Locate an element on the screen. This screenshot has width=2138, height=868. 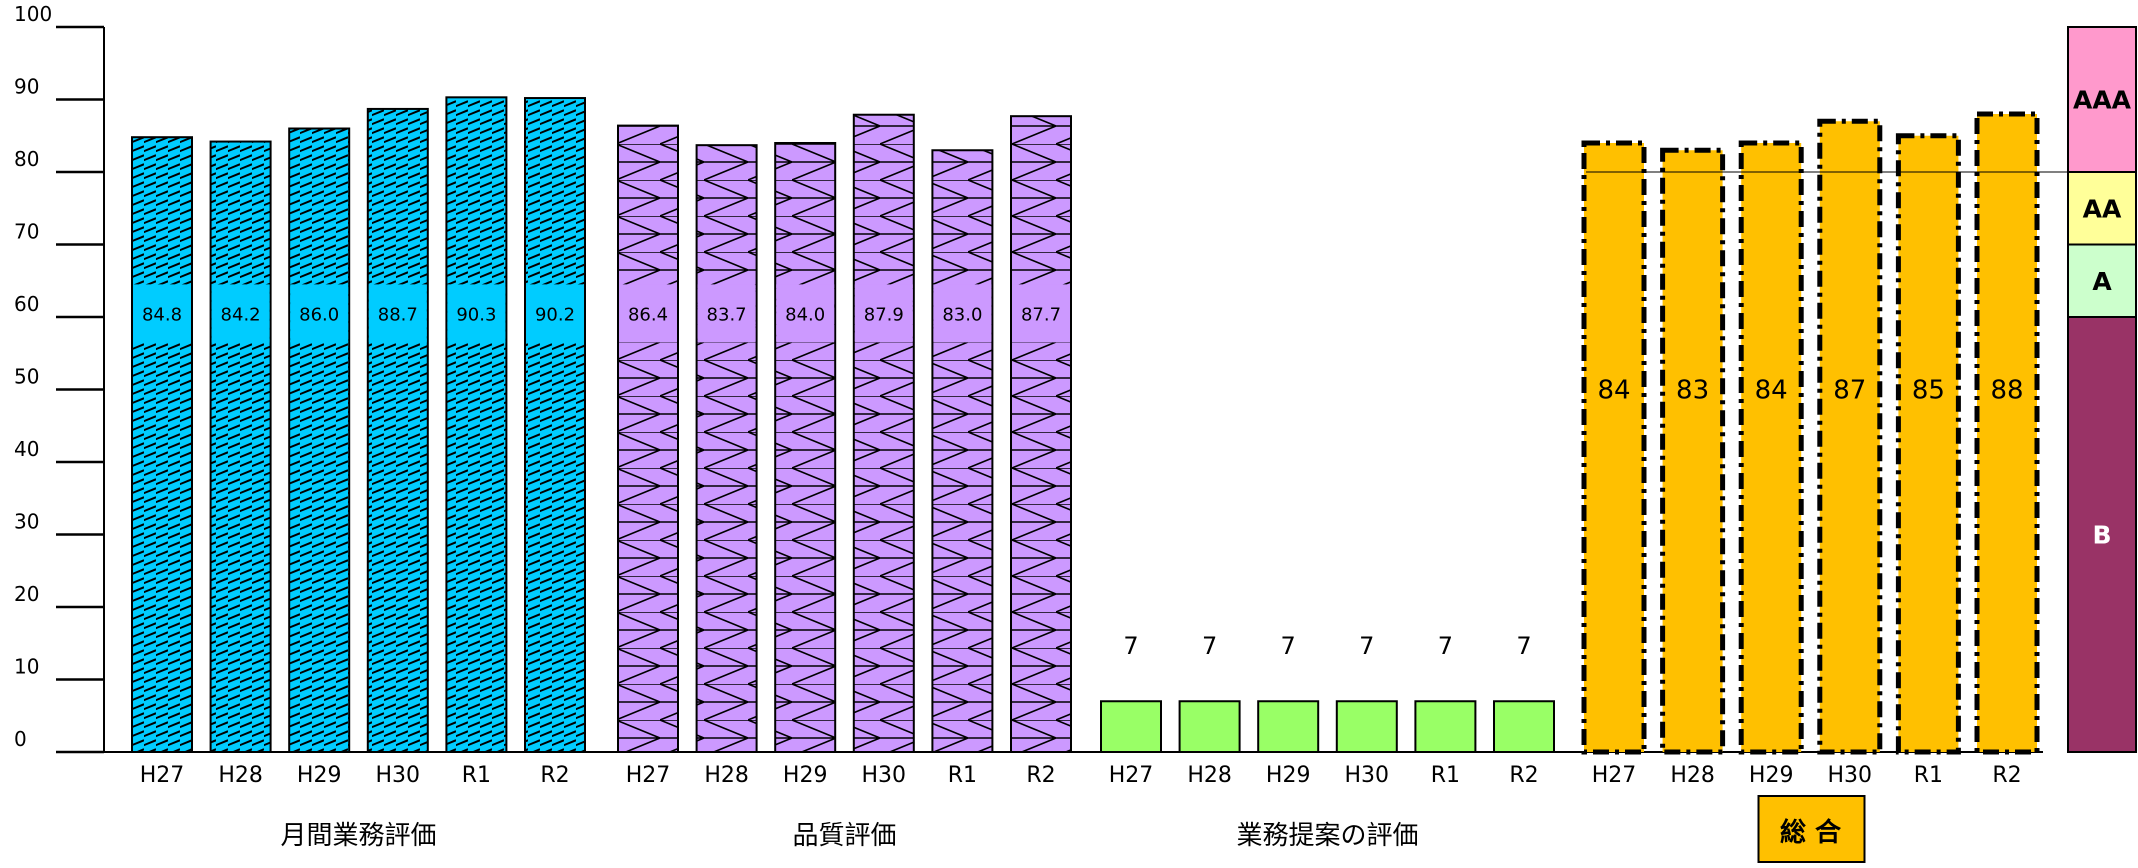
rating-label: A is located at coordinates (2102, 281).